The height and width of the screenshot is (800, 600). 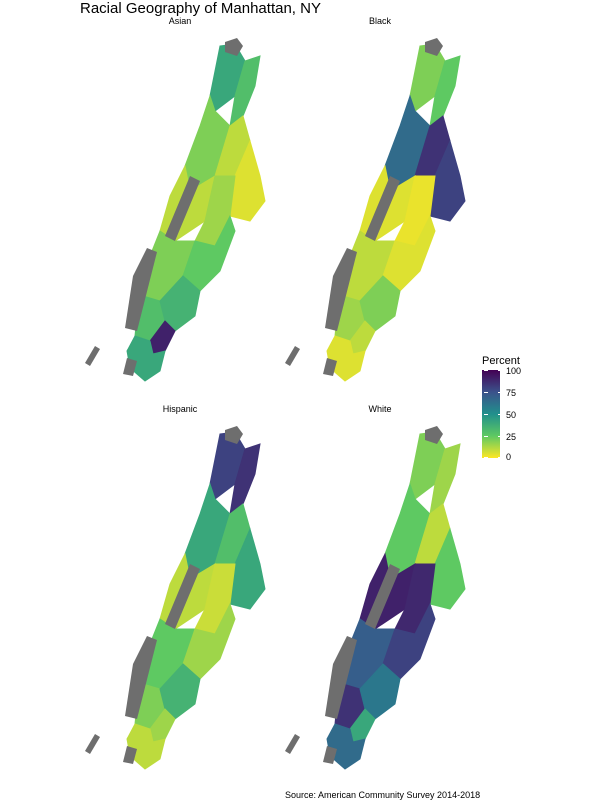 What do you see at coordinates (511, 437) in the screenshot?
I see `legend-tick-label: 25` at bounding box center [511, 437].